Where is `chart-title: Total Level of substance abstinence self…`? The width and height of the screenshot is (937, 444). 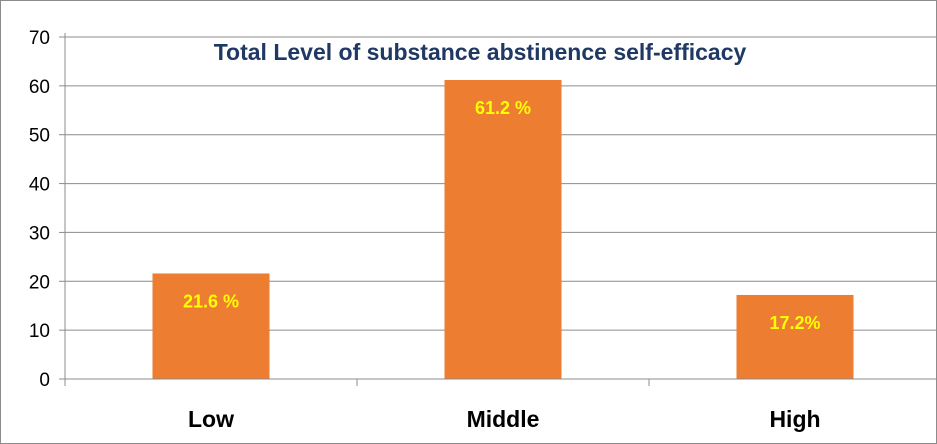 chart-title: Total Level of substance abstinence self… is located at coordinates (480, 52).